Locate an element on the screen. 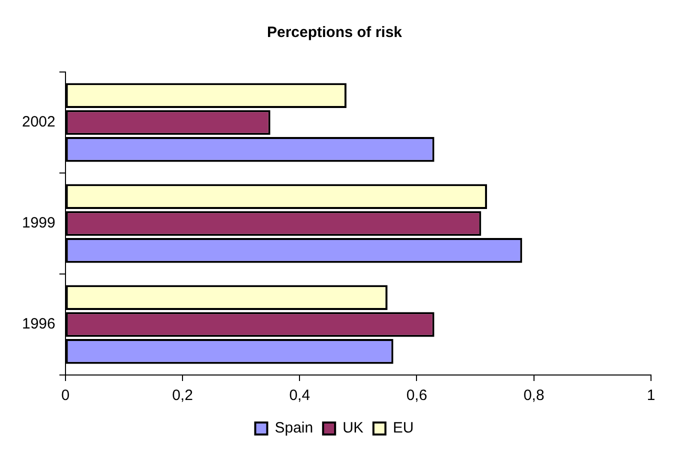 Image resolution: width=673 pixels, height=460 pixels. y-tick-label: 1999 is located at coordinates (39, 223).